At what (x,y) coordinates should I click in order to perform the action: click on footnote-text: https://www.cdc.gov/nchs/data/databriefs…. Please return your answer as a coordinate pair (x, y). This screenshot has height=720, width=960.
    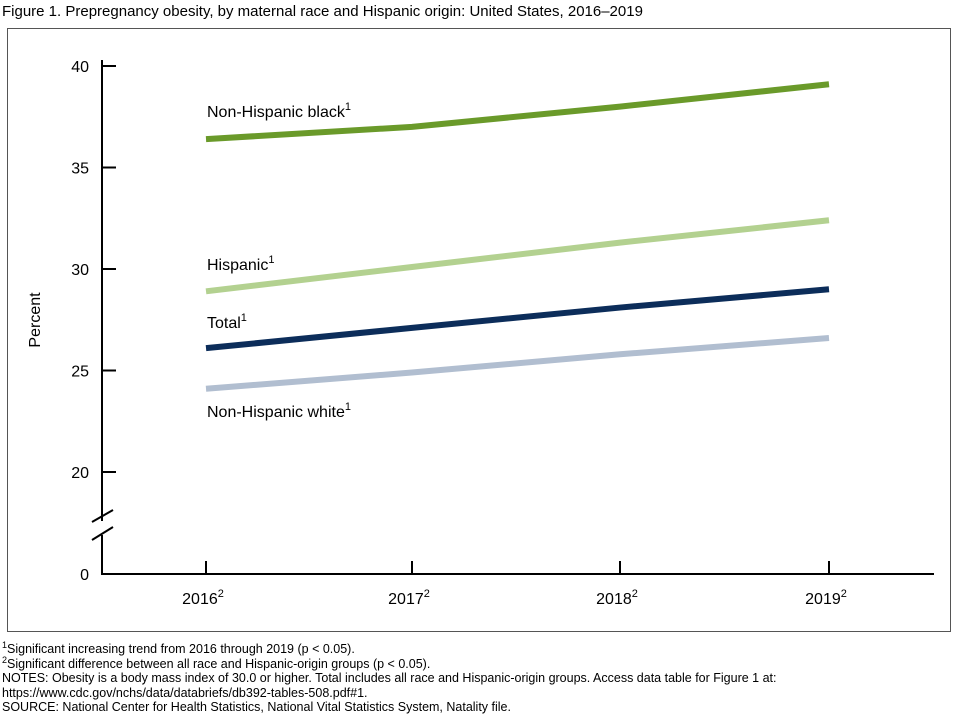
    Looking at the image, I should click on (185, 692).